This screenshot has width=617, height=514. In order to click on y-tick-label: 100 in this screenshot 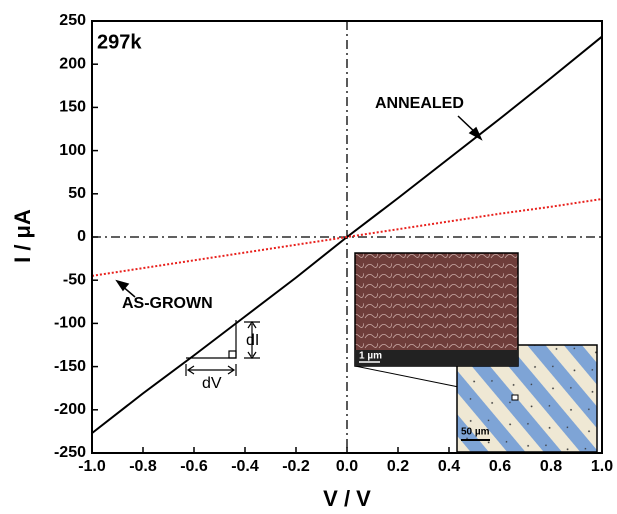, I will do `click(72, 150)`.